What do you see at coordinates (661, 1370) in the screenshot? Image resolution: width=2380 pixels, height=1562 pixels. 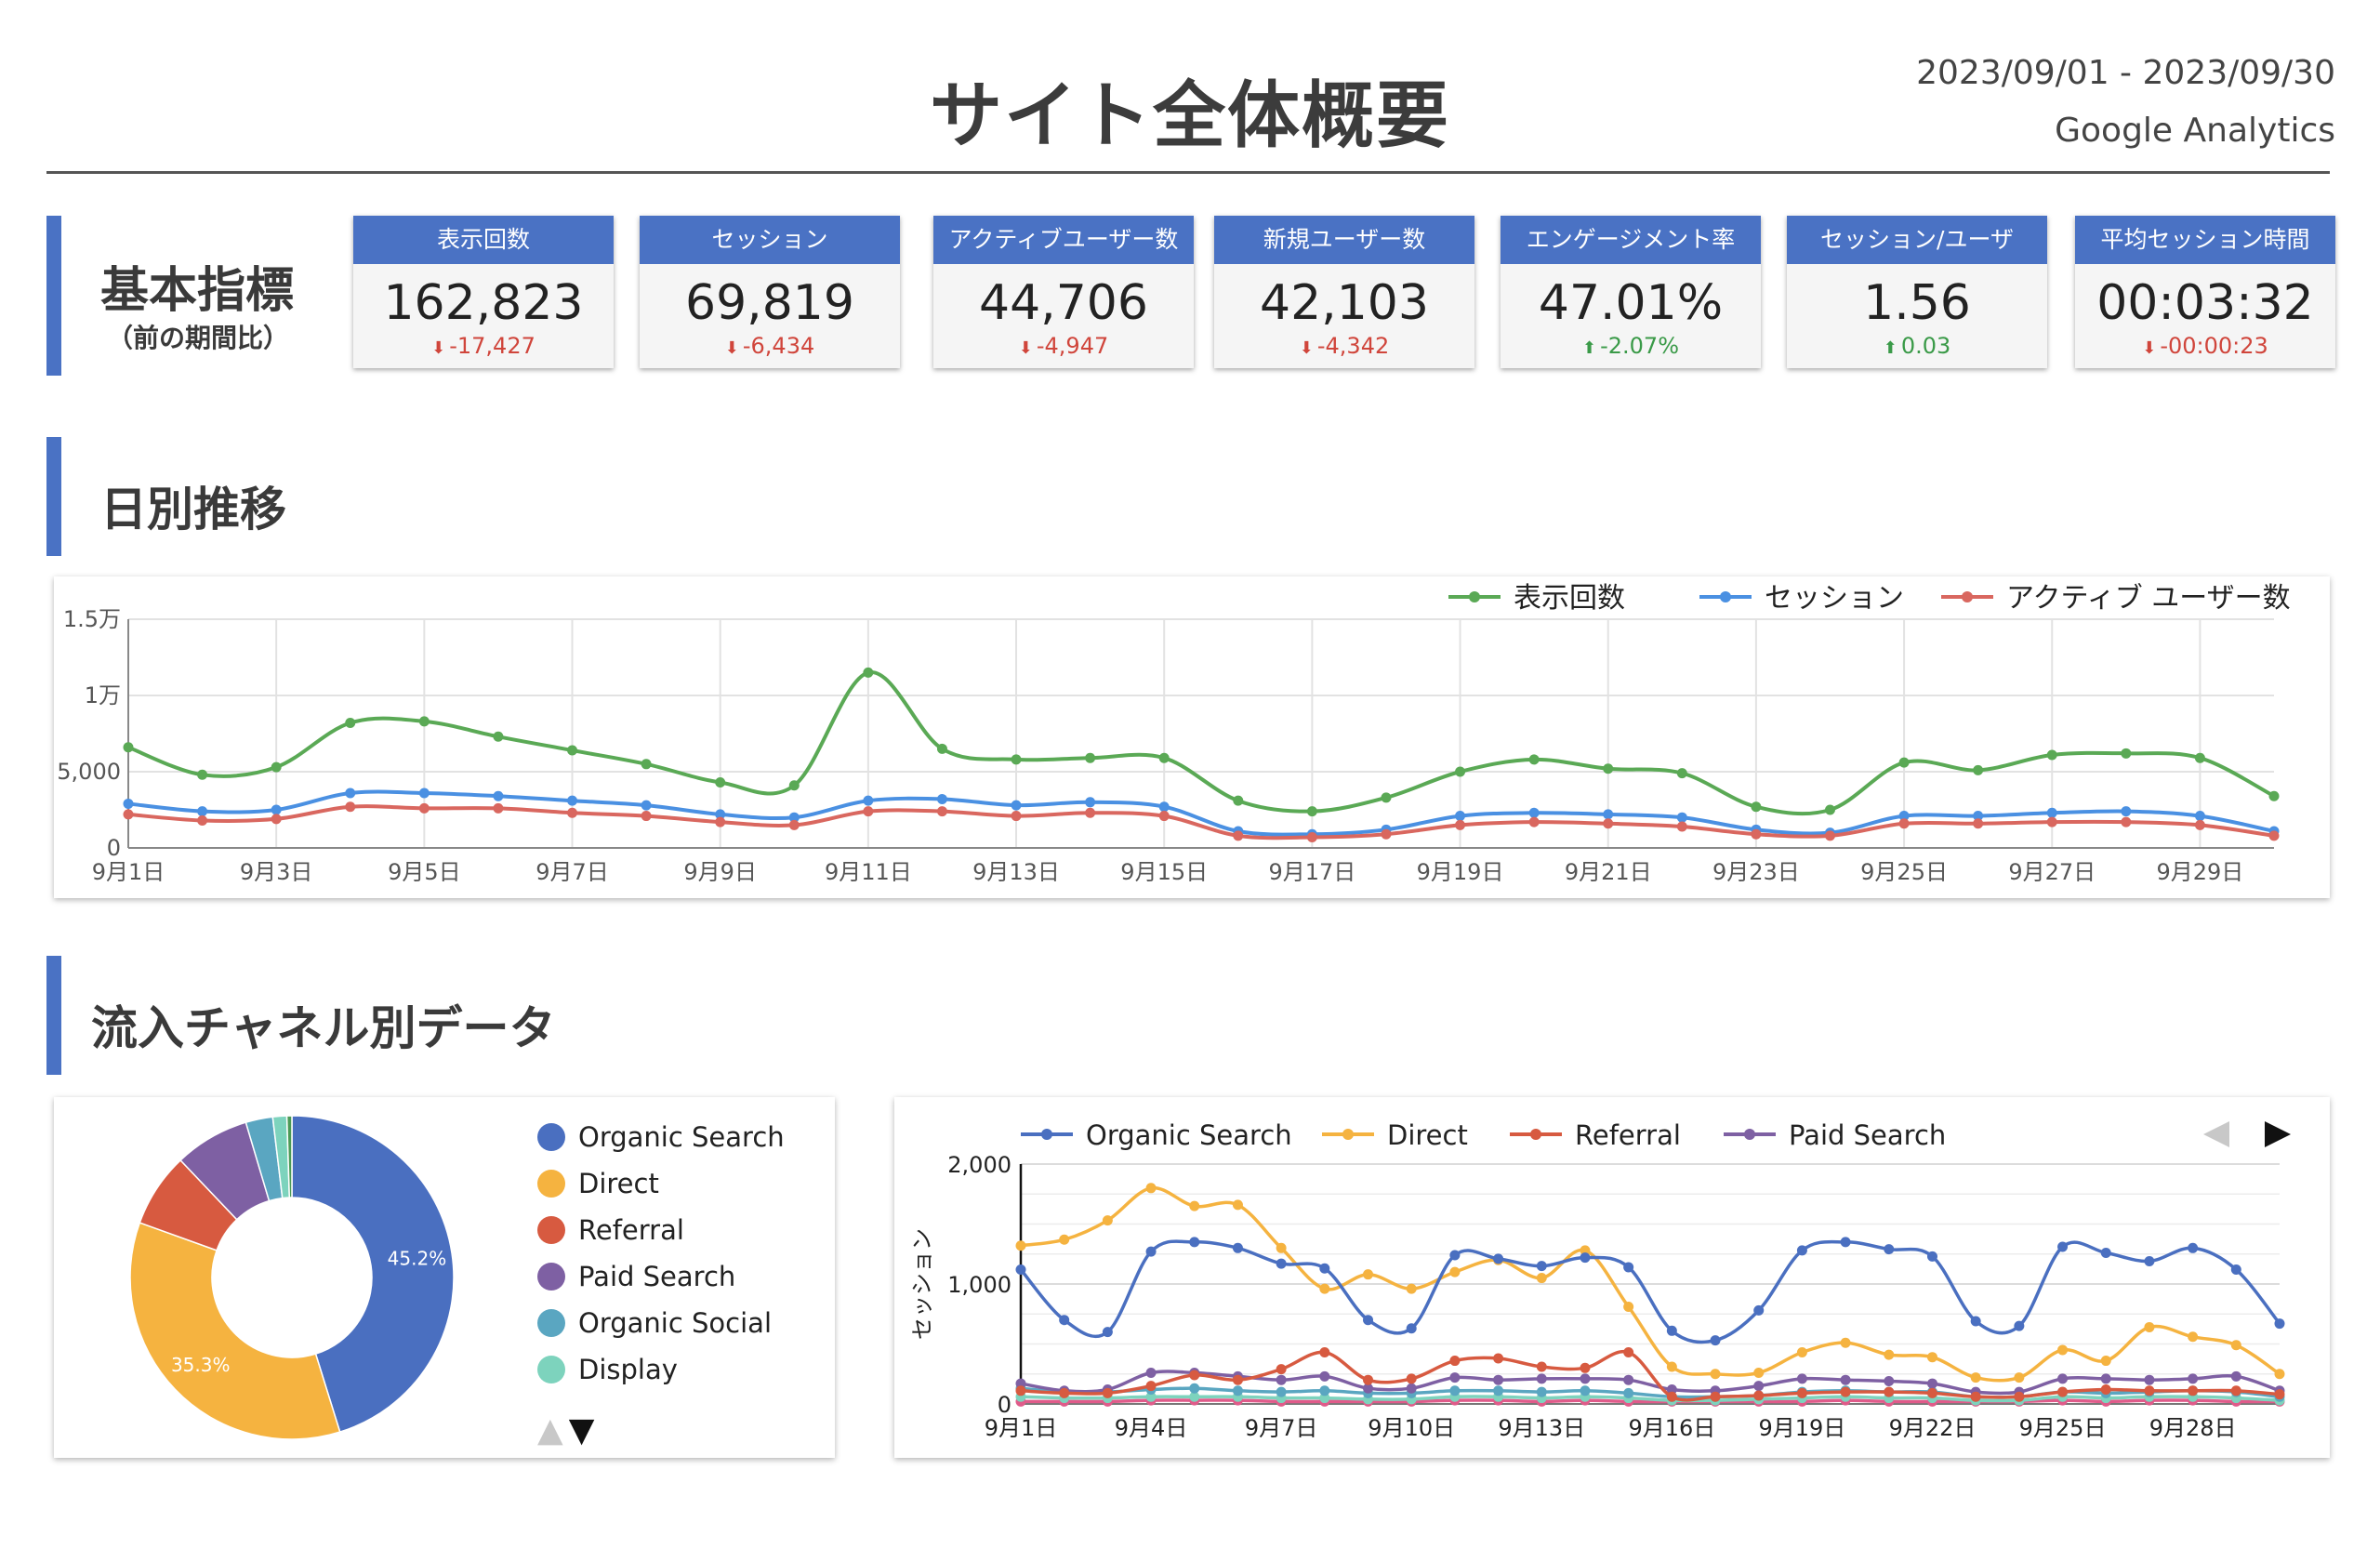 I see `legend-item: Display` at bounding box center [661, 1370].